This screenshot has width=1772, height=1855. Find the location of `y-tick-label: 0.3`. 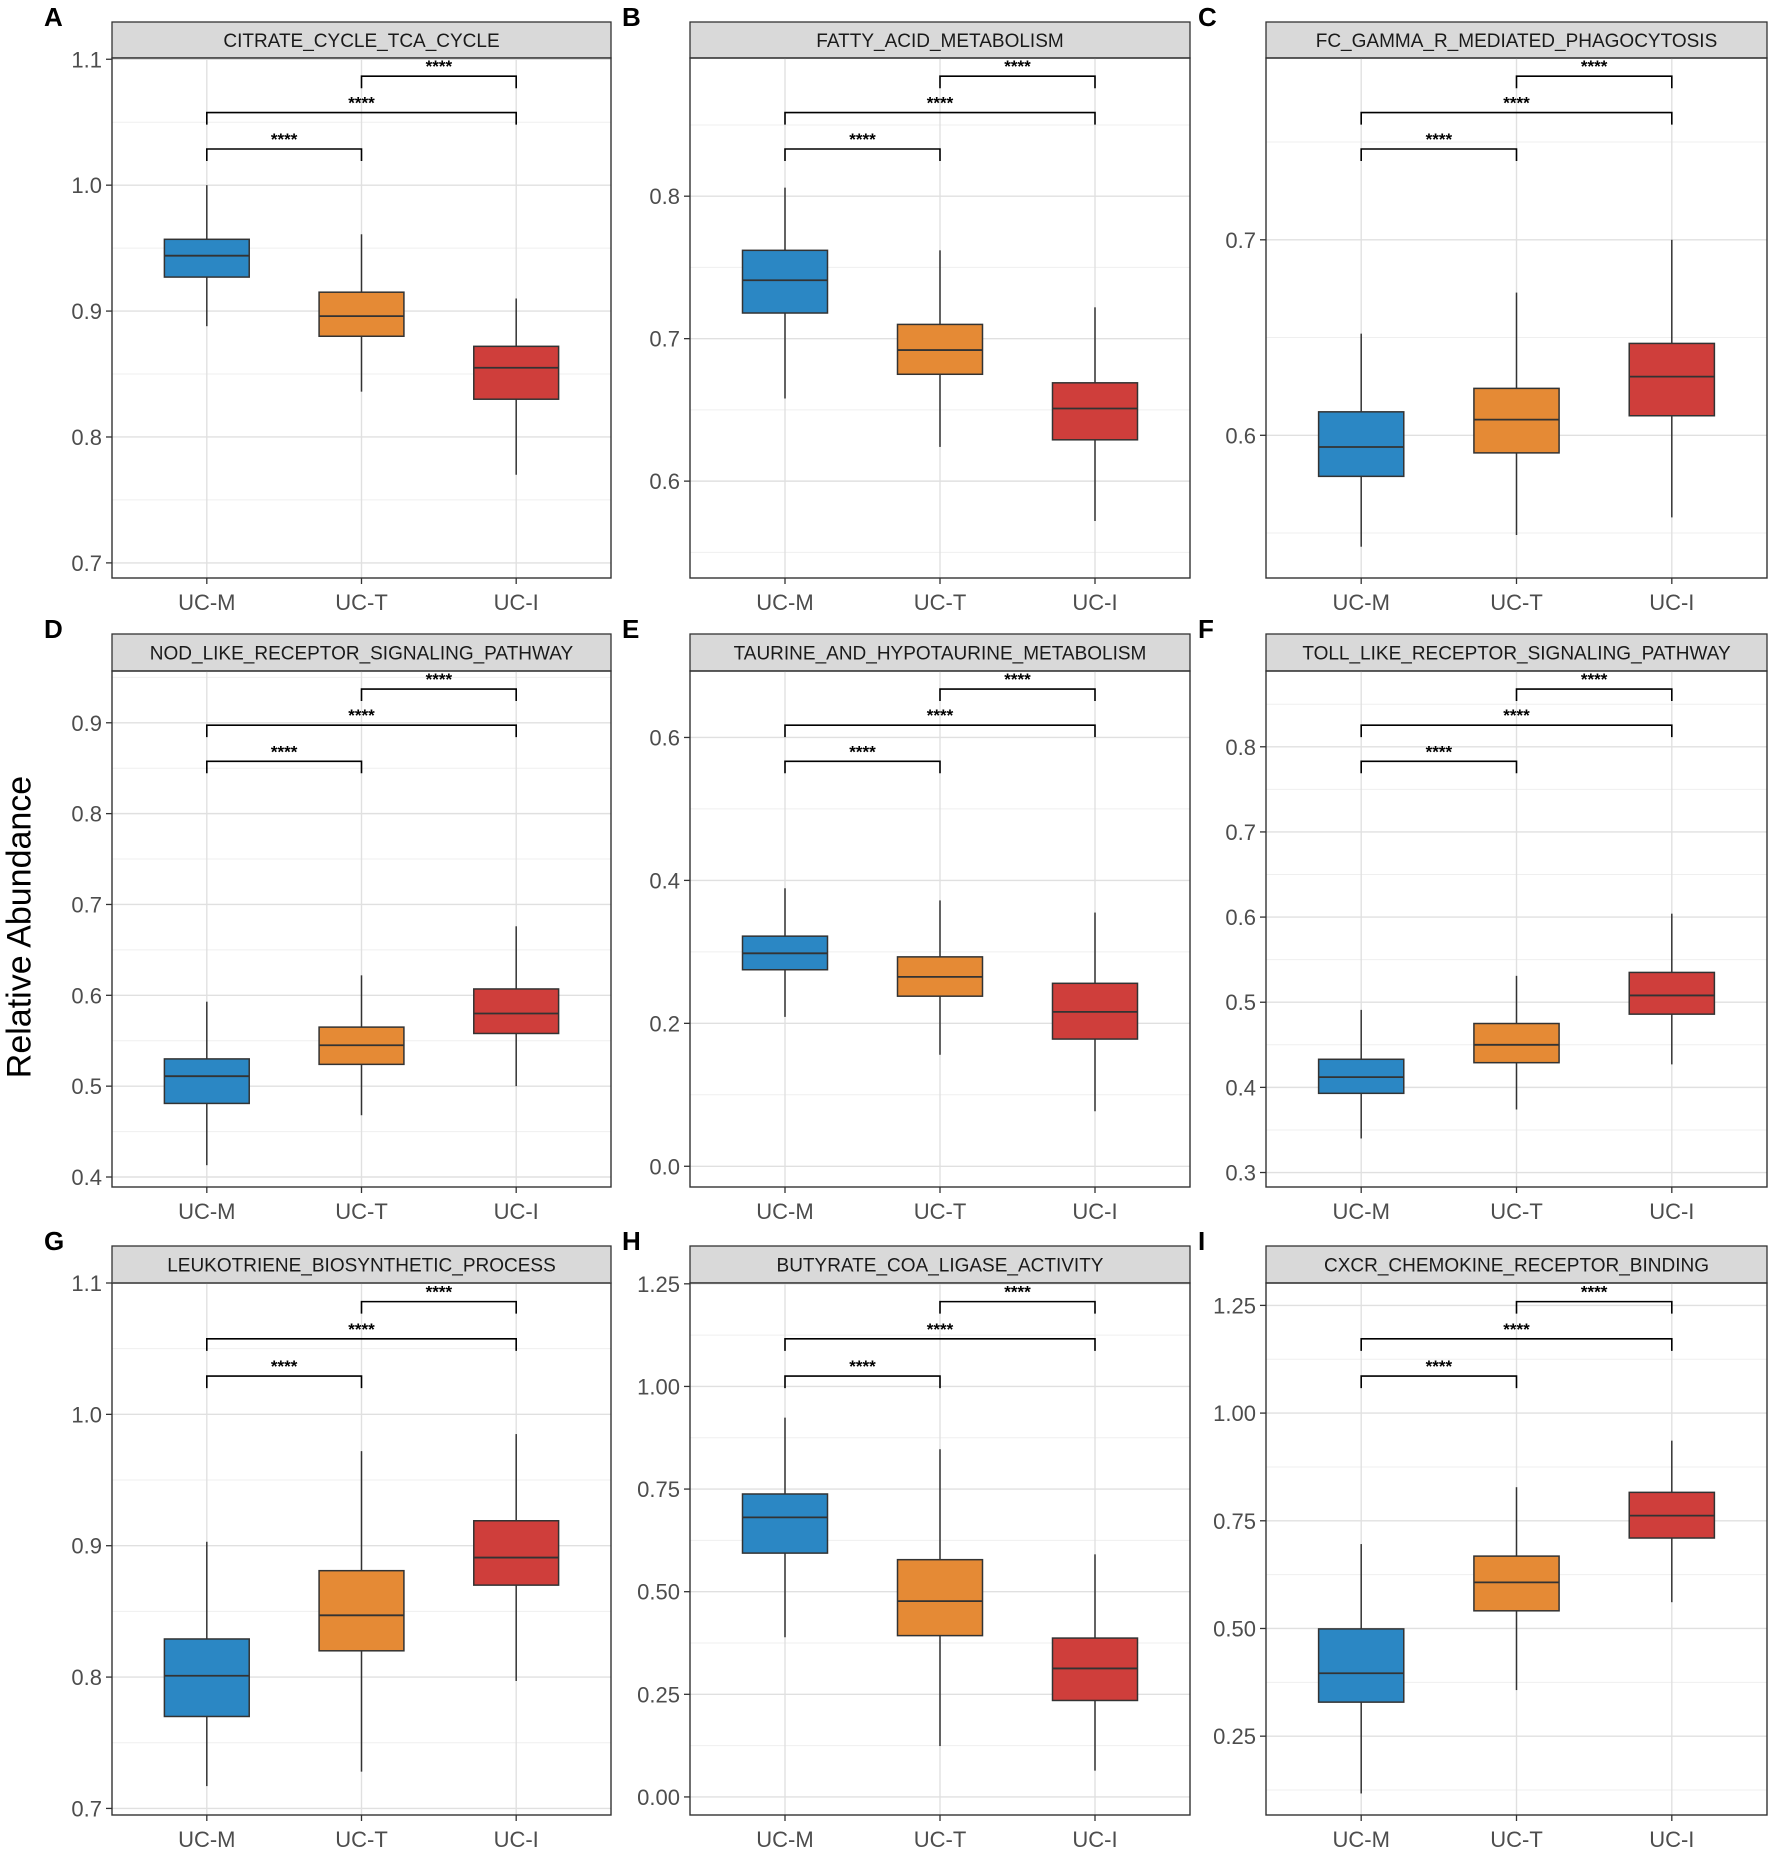

y-tick-label: 0.3 is located at coordinates (1240, 1173).